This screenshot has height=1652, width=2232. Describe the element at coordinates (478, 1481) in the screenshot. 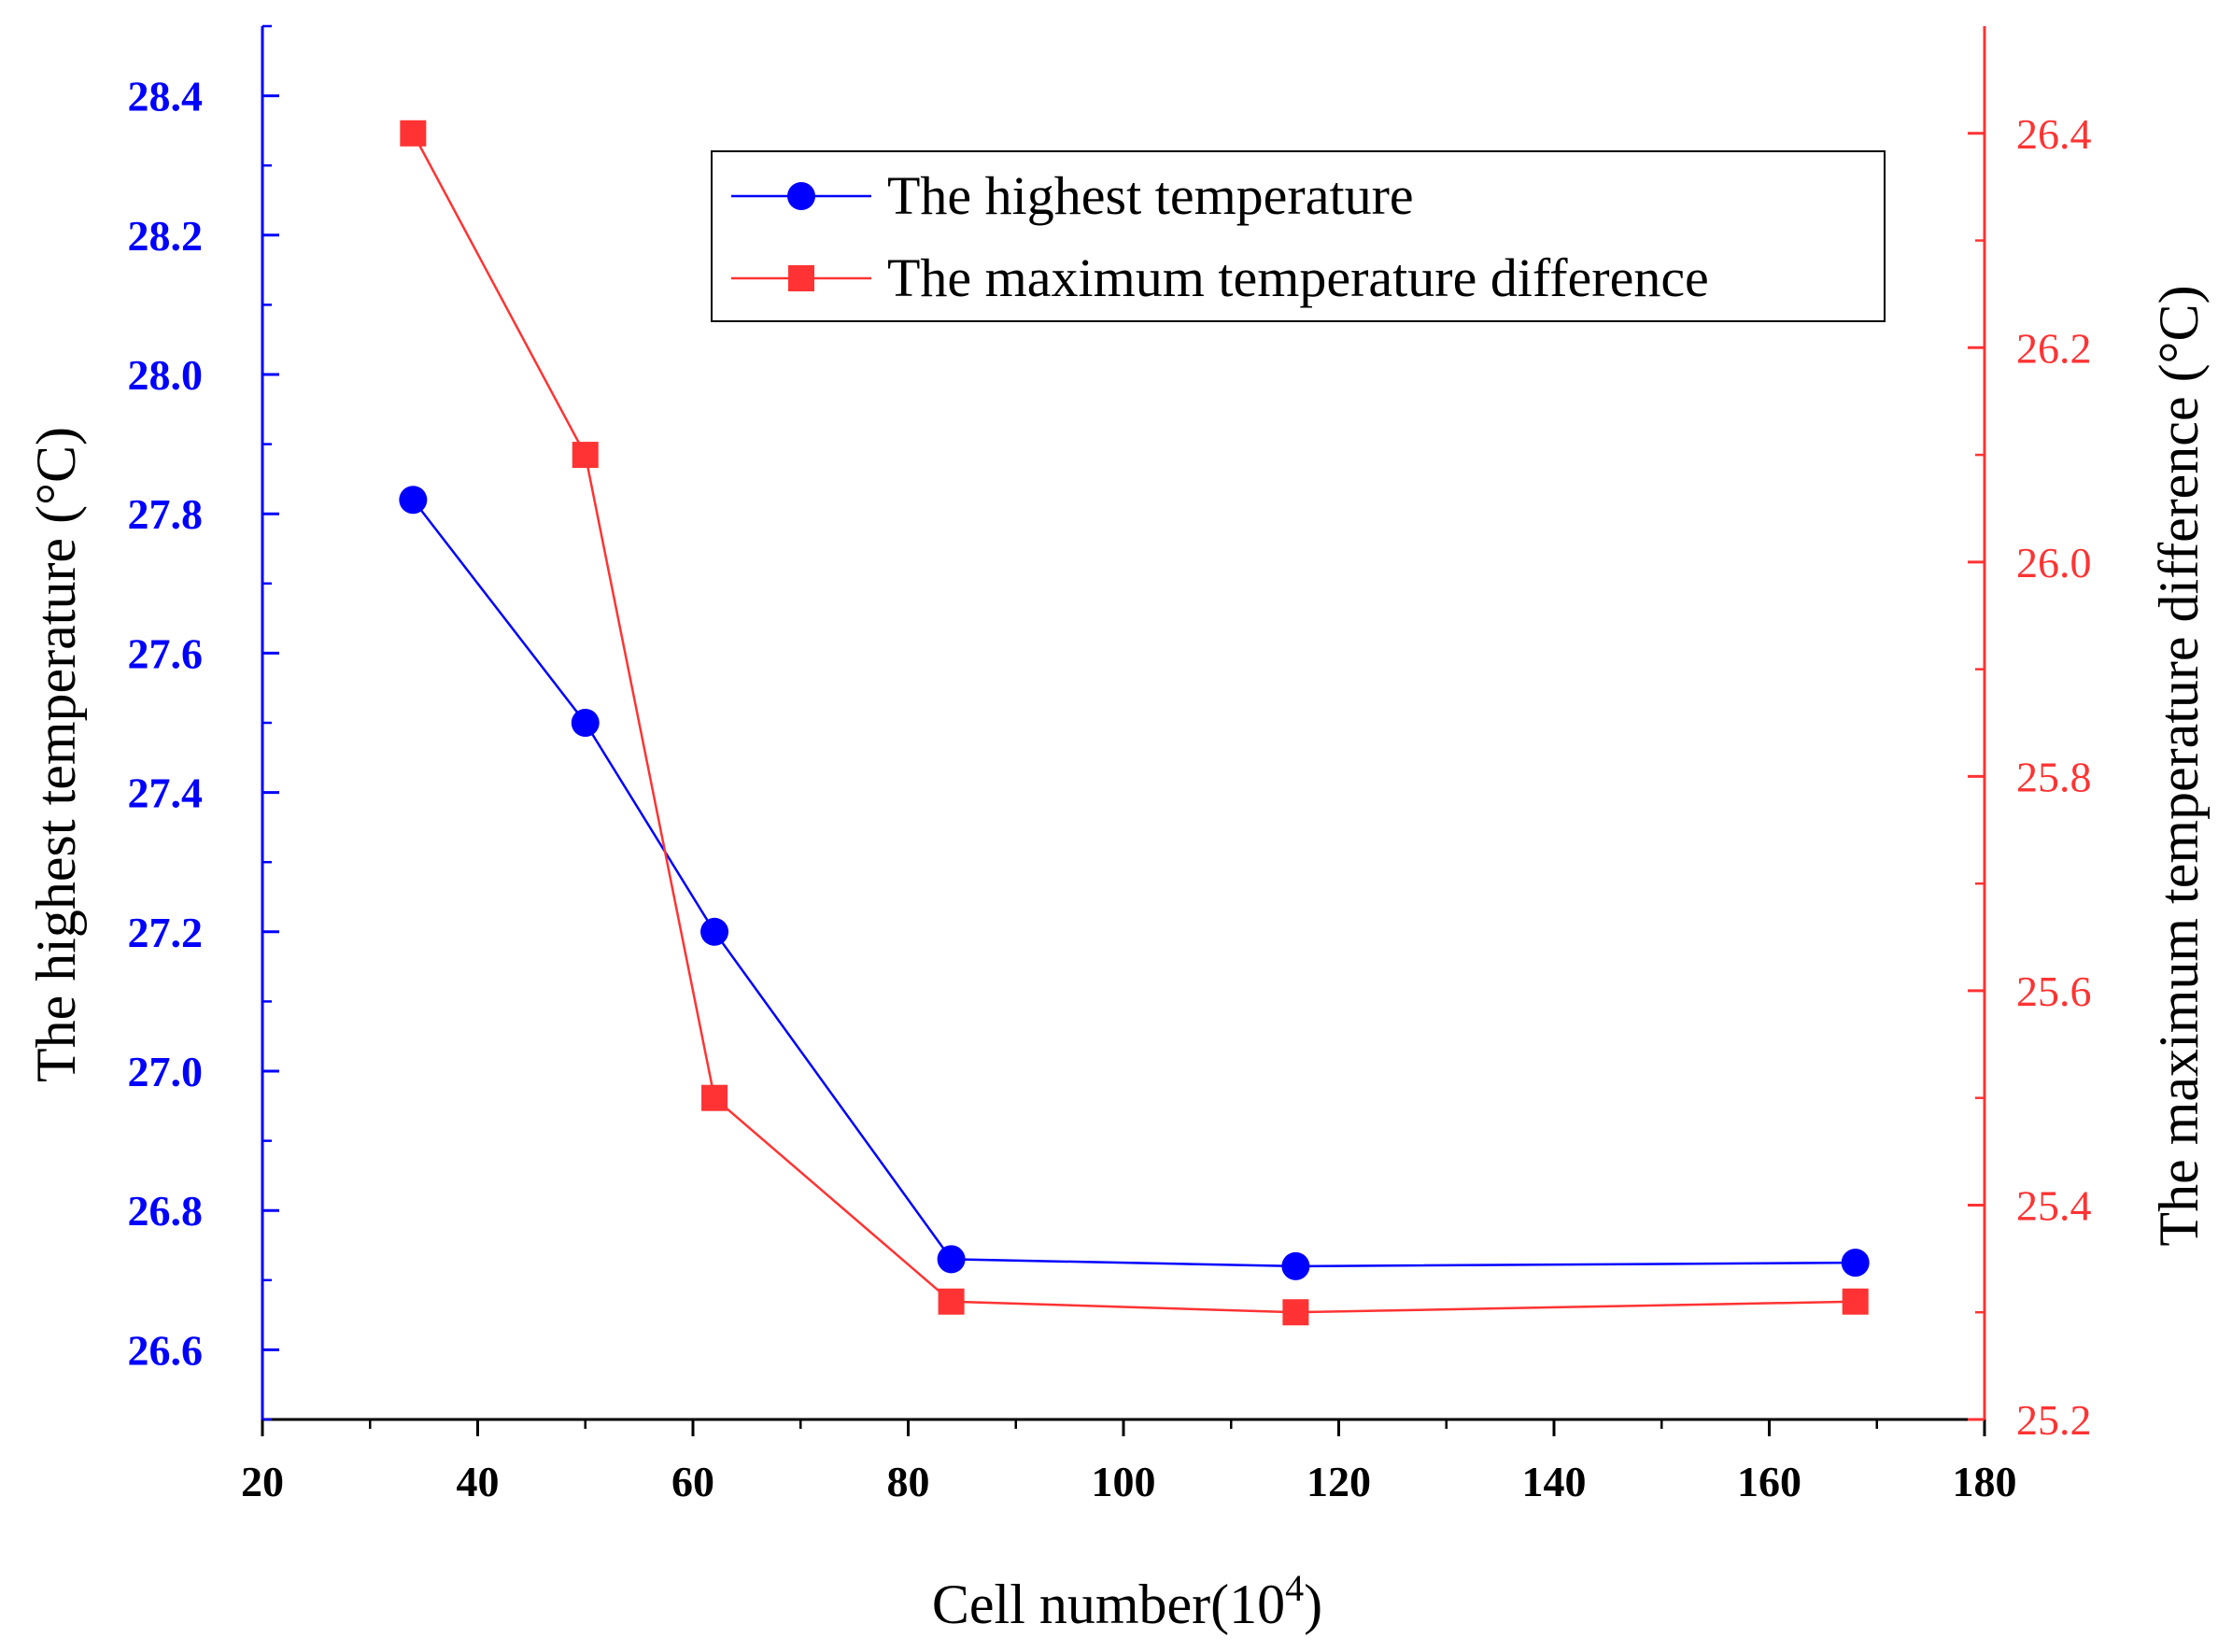

I see `x-tick-label: 40` at that location.